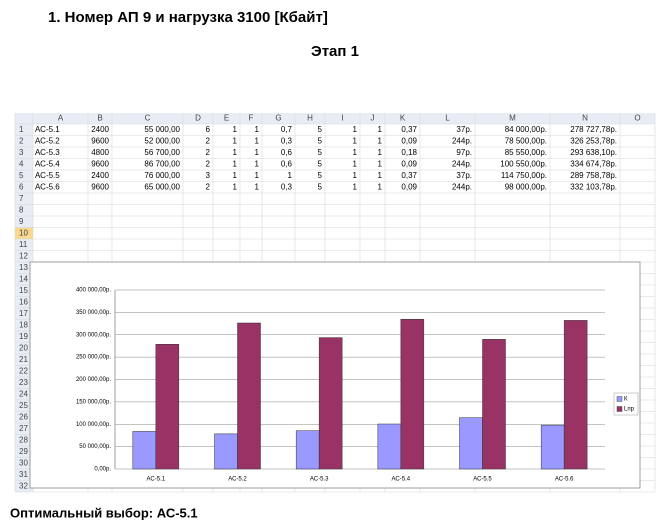  Describe the element at coordinates (148, 118) in the screenshot. I see `column-header: C` at that location.